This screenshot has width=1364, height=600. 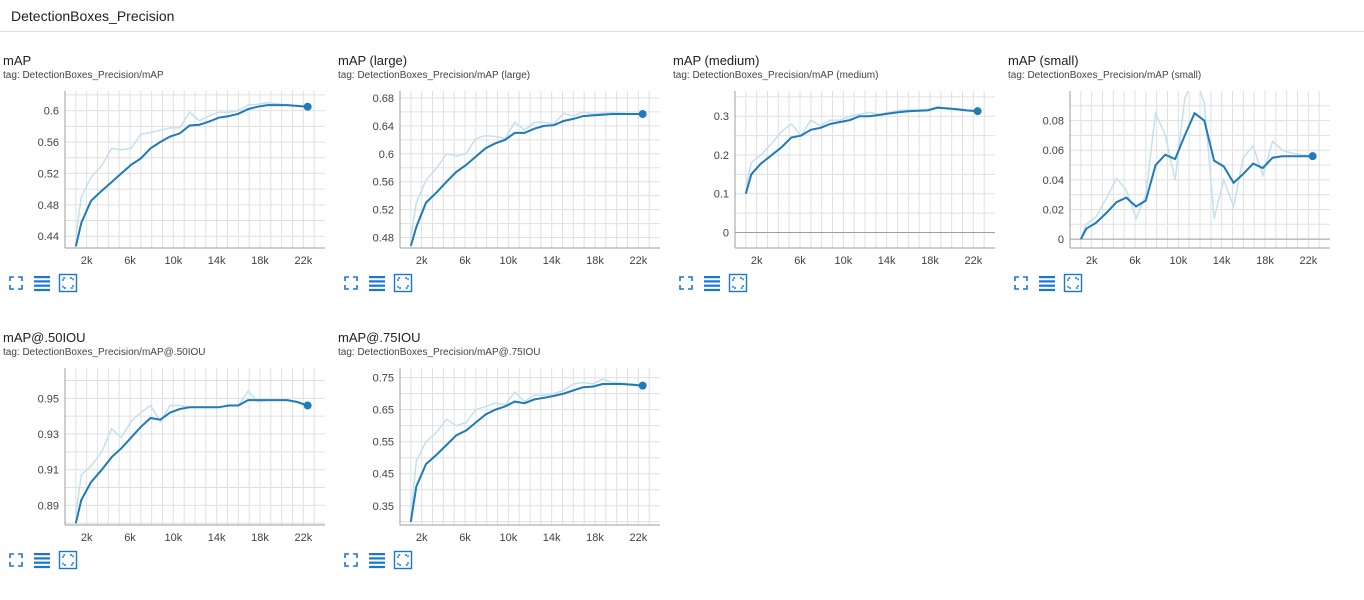 I want to click on y-tick-label: 0.45, so click(x=383, y=475).